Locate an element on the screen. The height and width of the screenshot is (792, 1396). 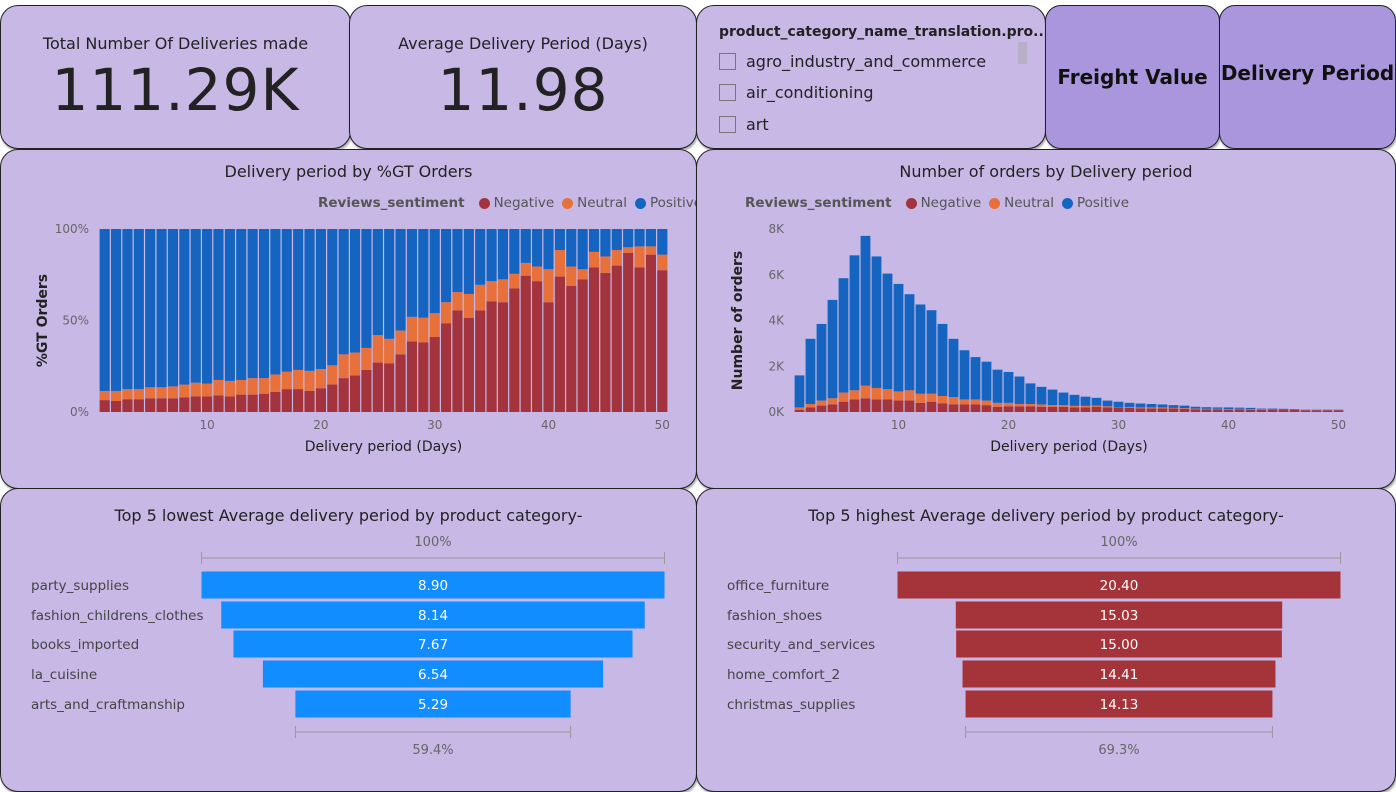
slicer-item-label: agro_industry_and_commerce is located at coordinates (866, 61).